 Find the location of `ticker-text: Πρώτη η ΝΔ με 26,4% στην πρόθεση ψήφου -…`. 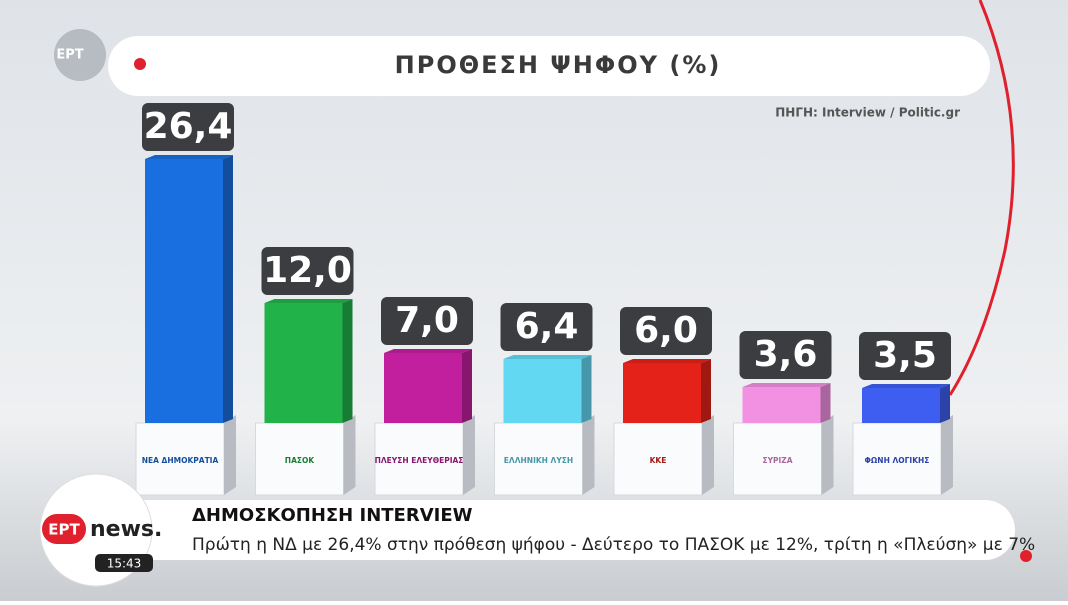

ticker-text: Πρώτη η ΝΔ με 26,4% στην πρόθεση ψήφου -… is located at coordinates (613, 545).